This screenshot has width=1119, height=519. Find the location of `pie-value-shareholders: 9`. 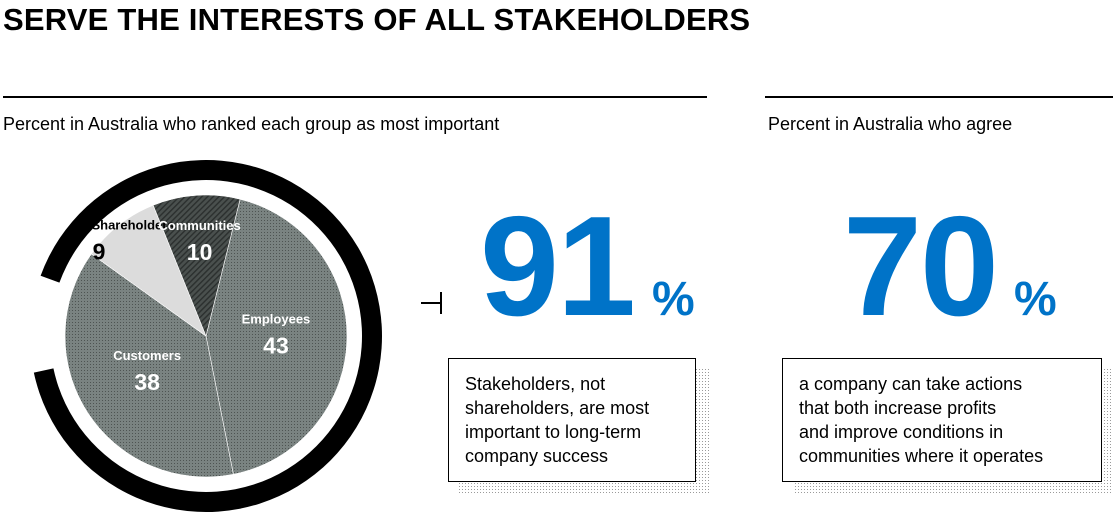

pie-value-shareholders: 9 is located at coordinates (99, 251).